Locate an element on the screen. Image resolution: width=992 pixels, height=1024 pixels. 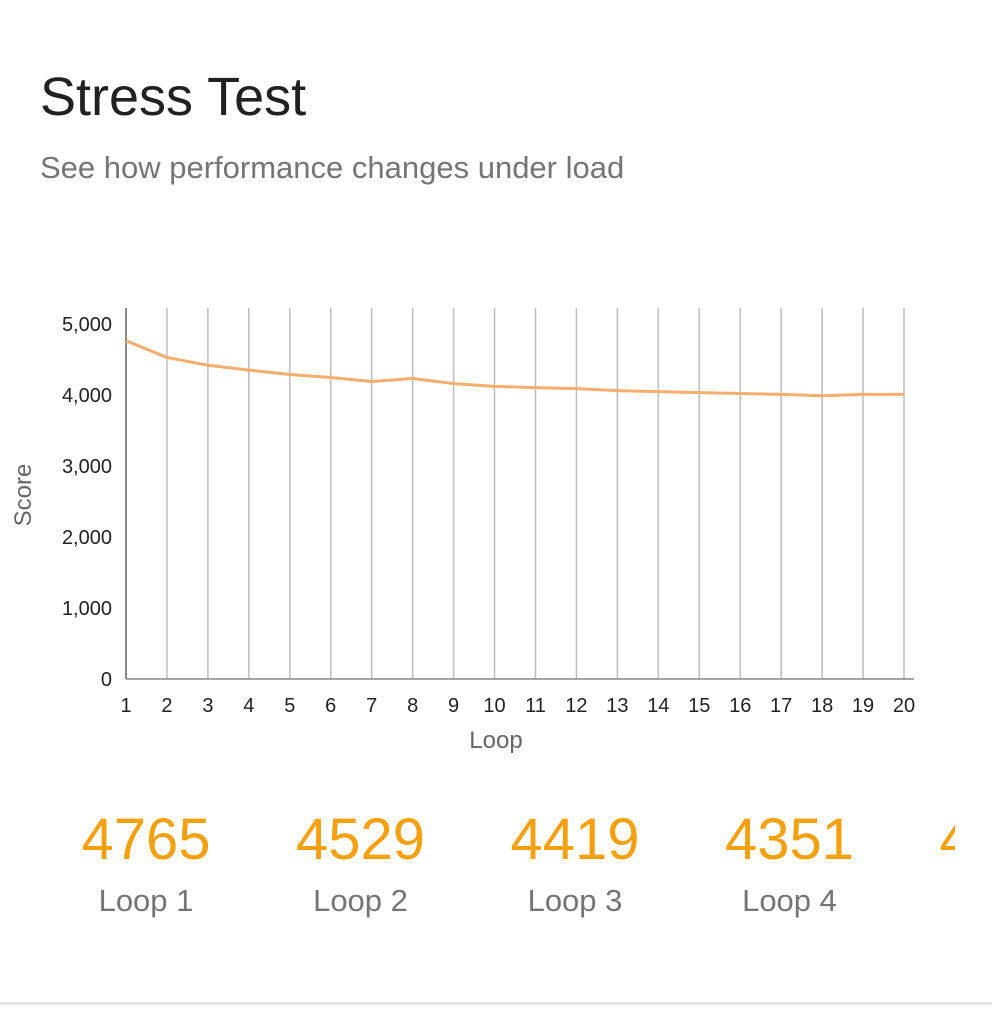
x-tick-label: 14 is located at coordinates (658, 706).